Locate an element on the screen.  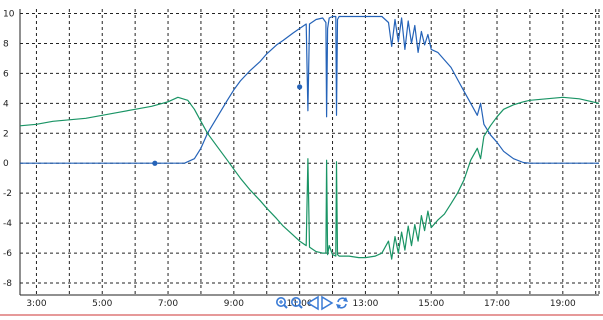
pan-left-button is located at coordinates (313, 303).